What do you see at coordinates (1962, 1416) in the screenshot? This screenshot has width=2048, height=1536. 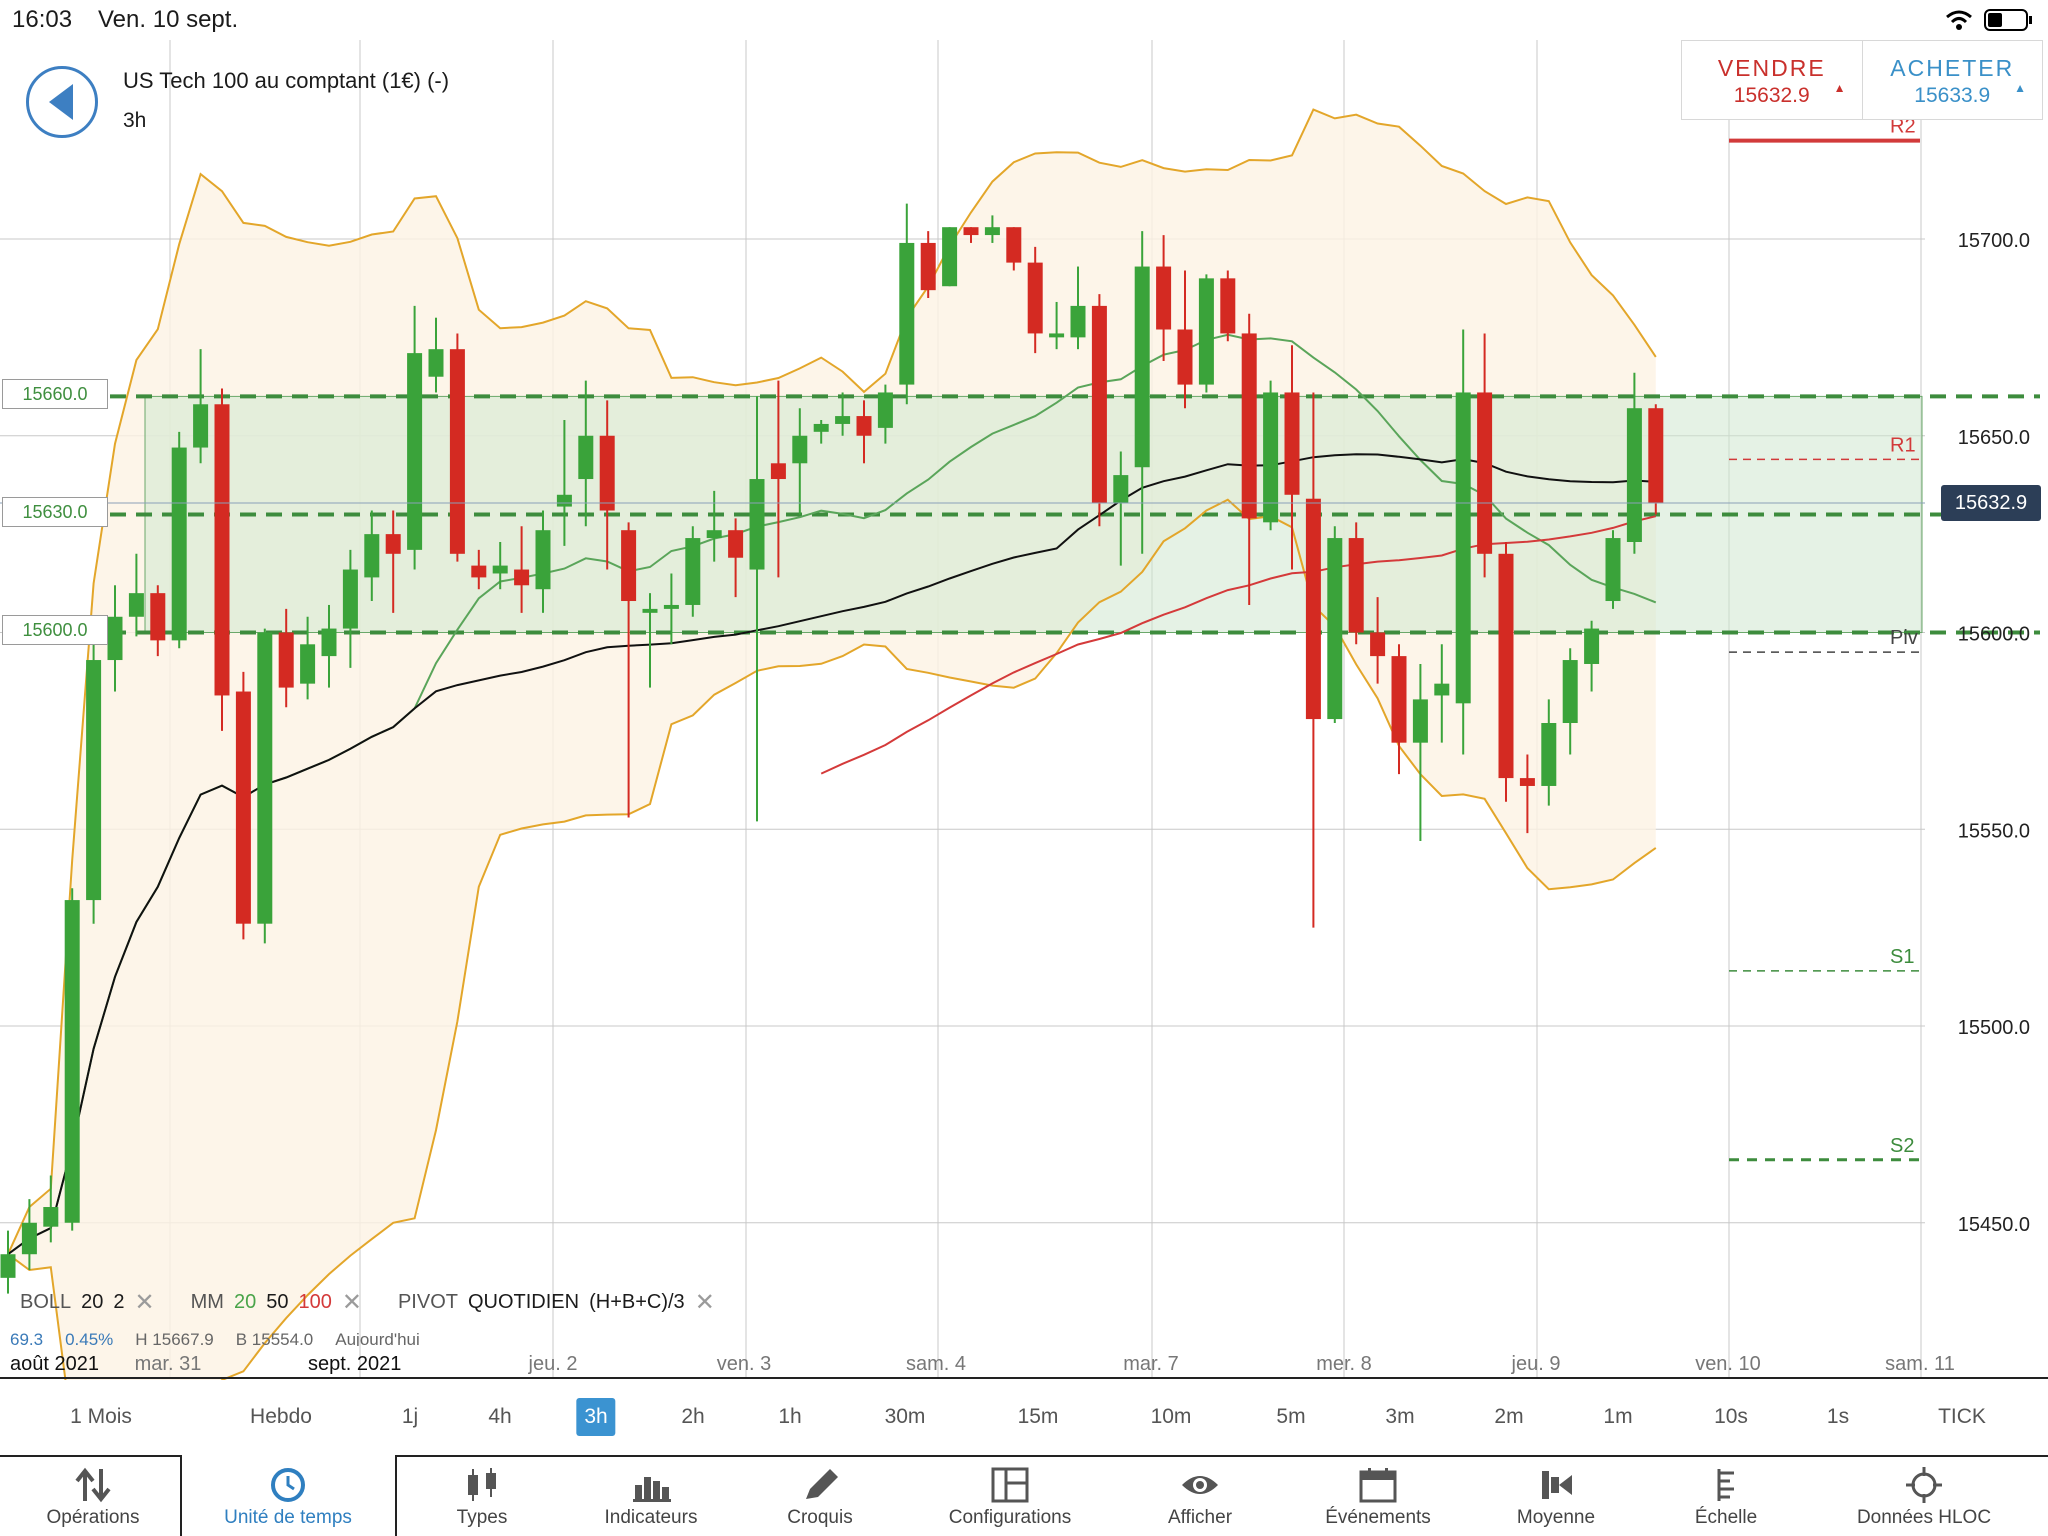 I see `tf-tick: TICK` at bounding box center [1962, 1416].